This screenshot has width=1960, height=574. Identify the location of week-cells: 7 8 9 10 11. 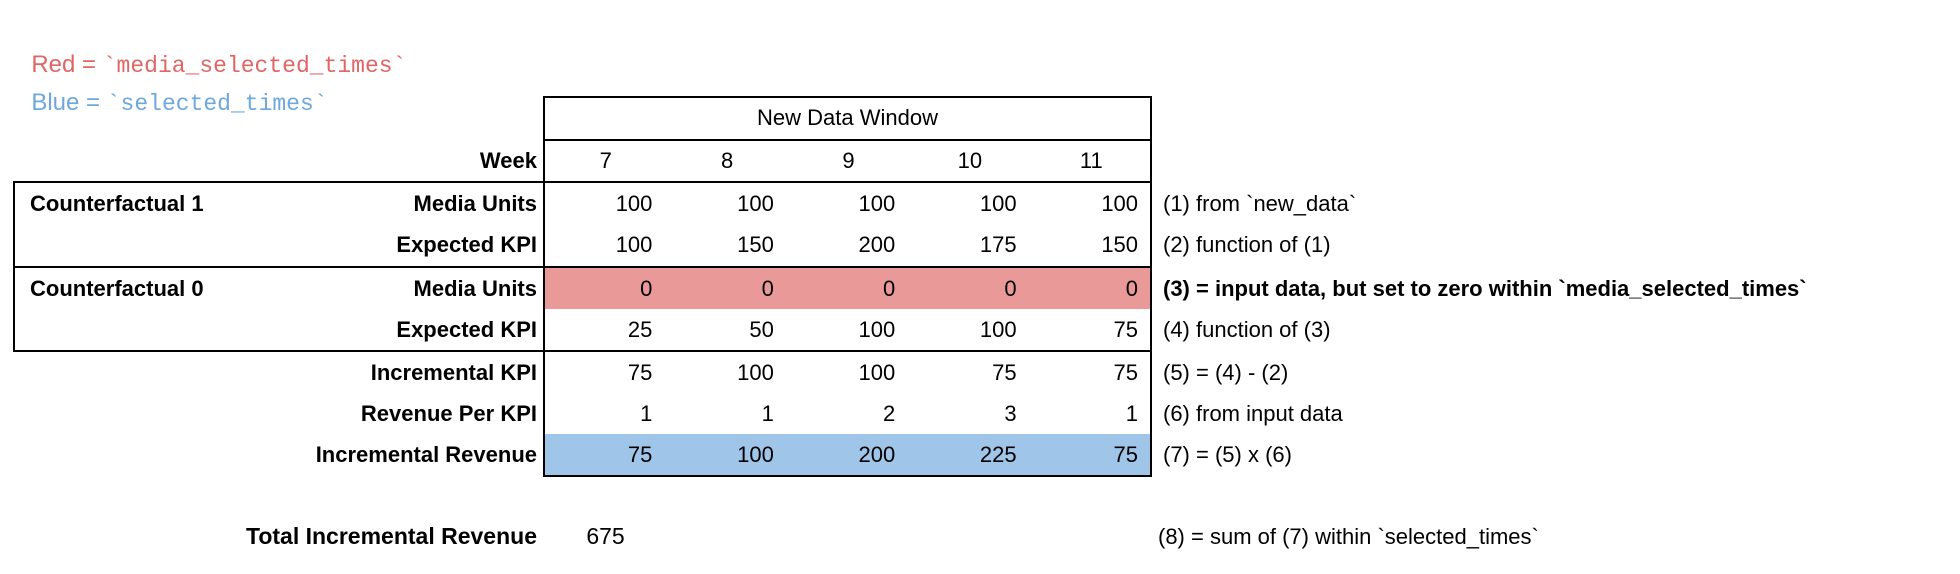
(848, 160).